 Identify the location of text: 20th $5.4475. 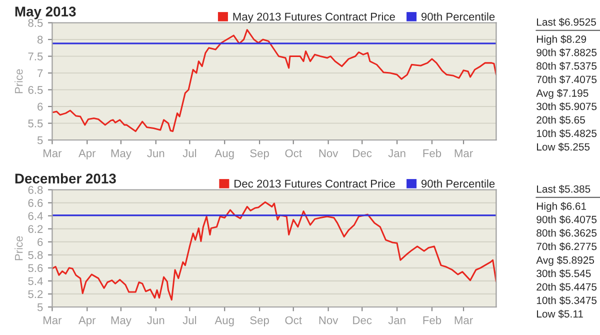
(566, 287).